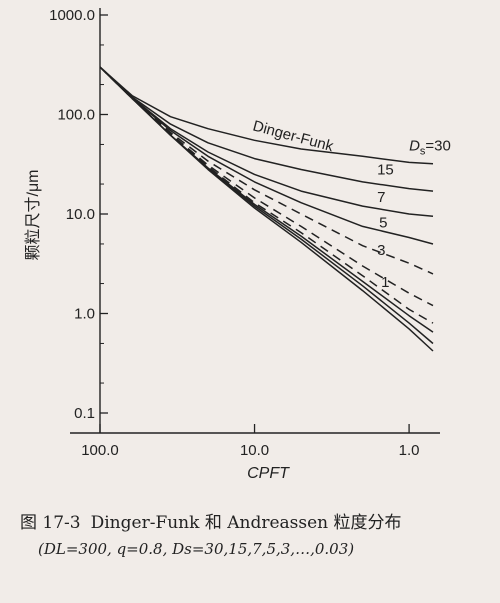  What do you see at coordinates (293, 136) in the screenshot?
I see `annotation-dinger-funk: Dinger-Funk` at bounding box center [293, 136].